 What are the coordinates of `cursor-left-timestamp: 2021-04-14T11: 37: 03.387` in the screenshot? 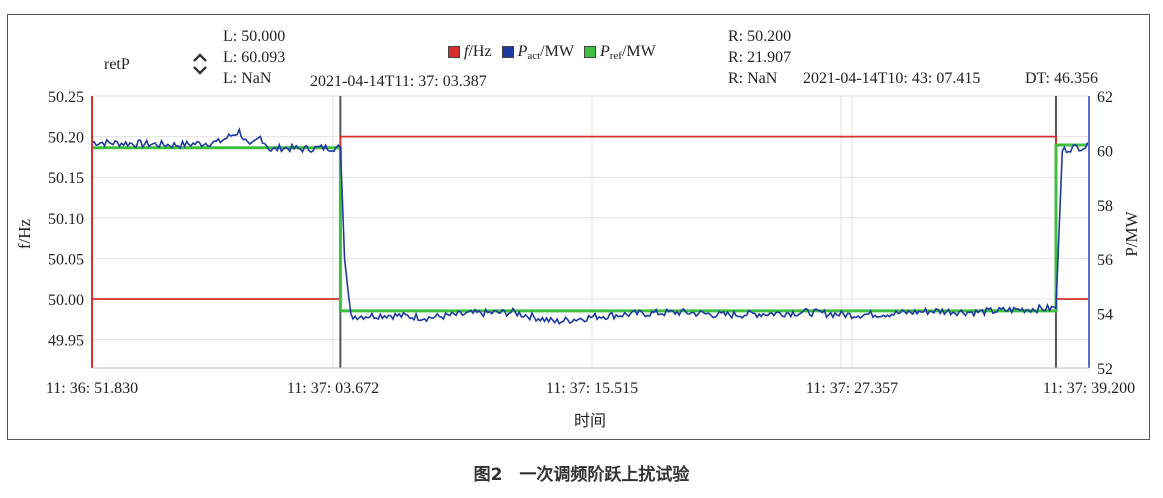 It's located at (398, 81).